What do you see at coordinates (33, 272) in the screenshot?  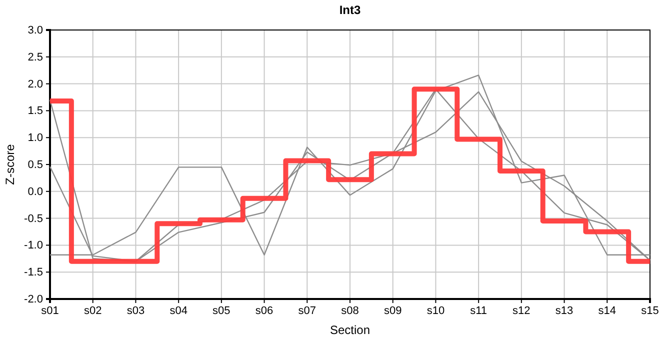 I see `y-tick-label: -1.5` at bounding box center [33, 272].